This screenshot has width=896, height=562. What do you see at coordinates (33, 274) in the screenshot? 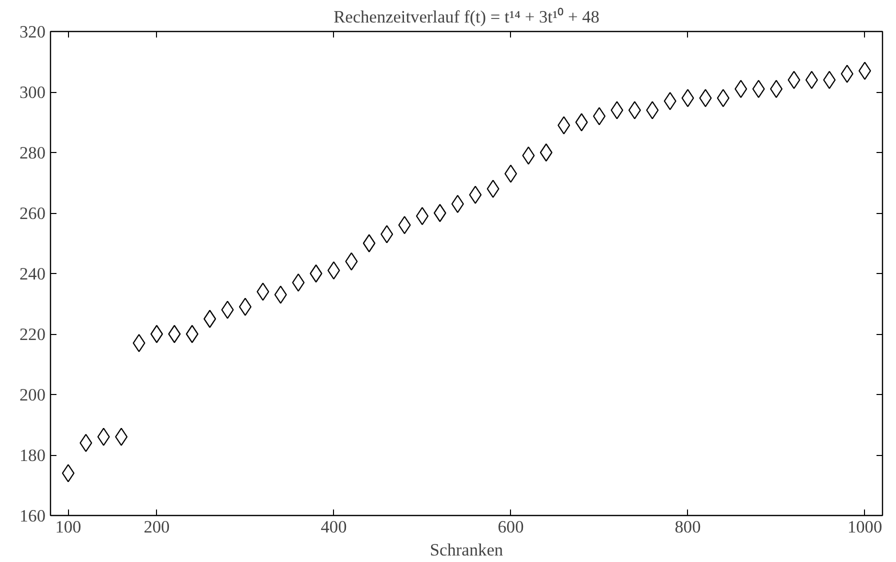
I see `y-tick-label: 240` at bounding box center [33, 274].